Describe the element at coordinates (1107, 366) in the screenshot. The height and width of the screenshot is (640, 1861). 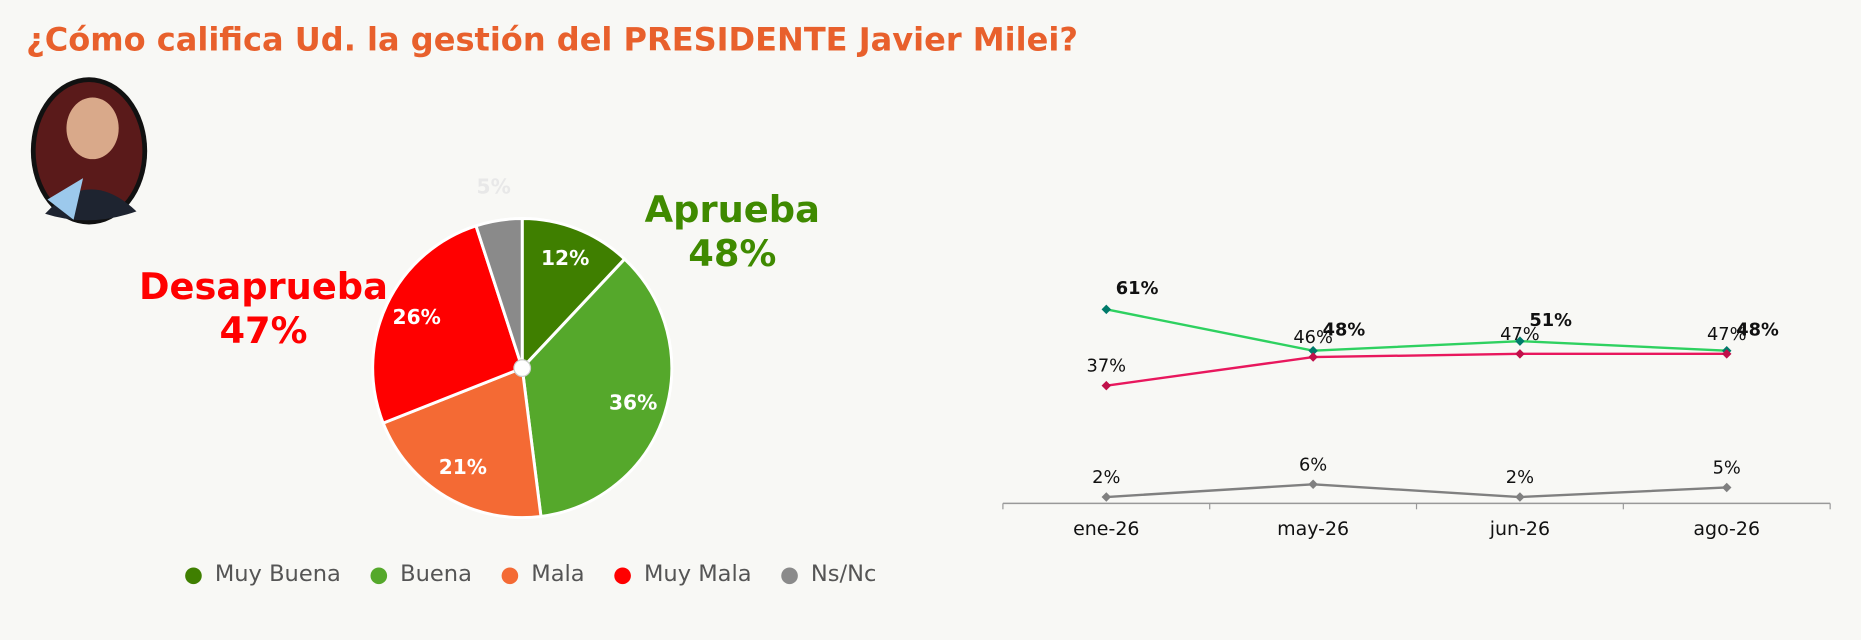
I see `data-label: 37%` at that location.